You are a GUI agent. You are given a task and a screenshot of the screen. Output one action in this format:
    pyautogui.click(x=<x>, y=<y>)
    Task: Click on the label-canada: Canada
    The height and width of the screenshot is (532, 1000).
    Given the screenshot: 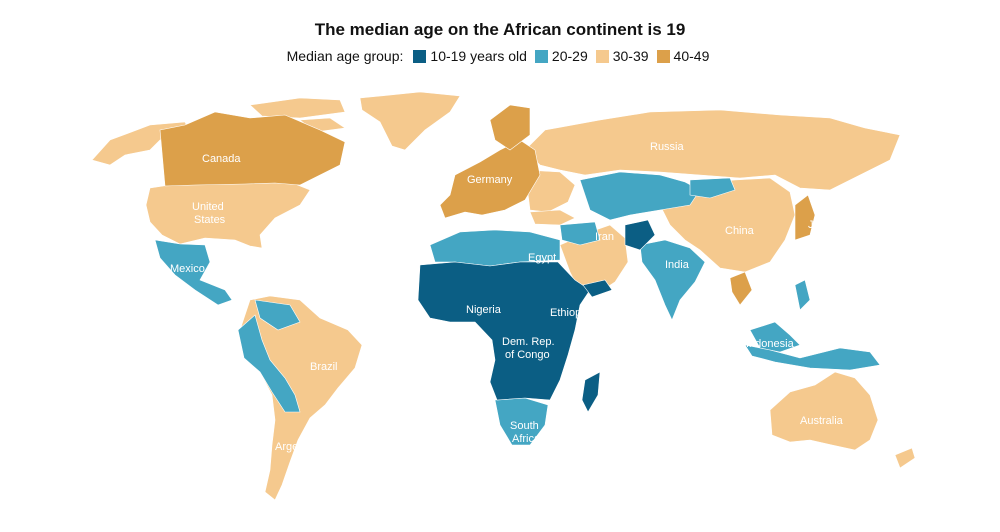 What is the action you would take?
    pyautogui.click(x=221, y=159)
    